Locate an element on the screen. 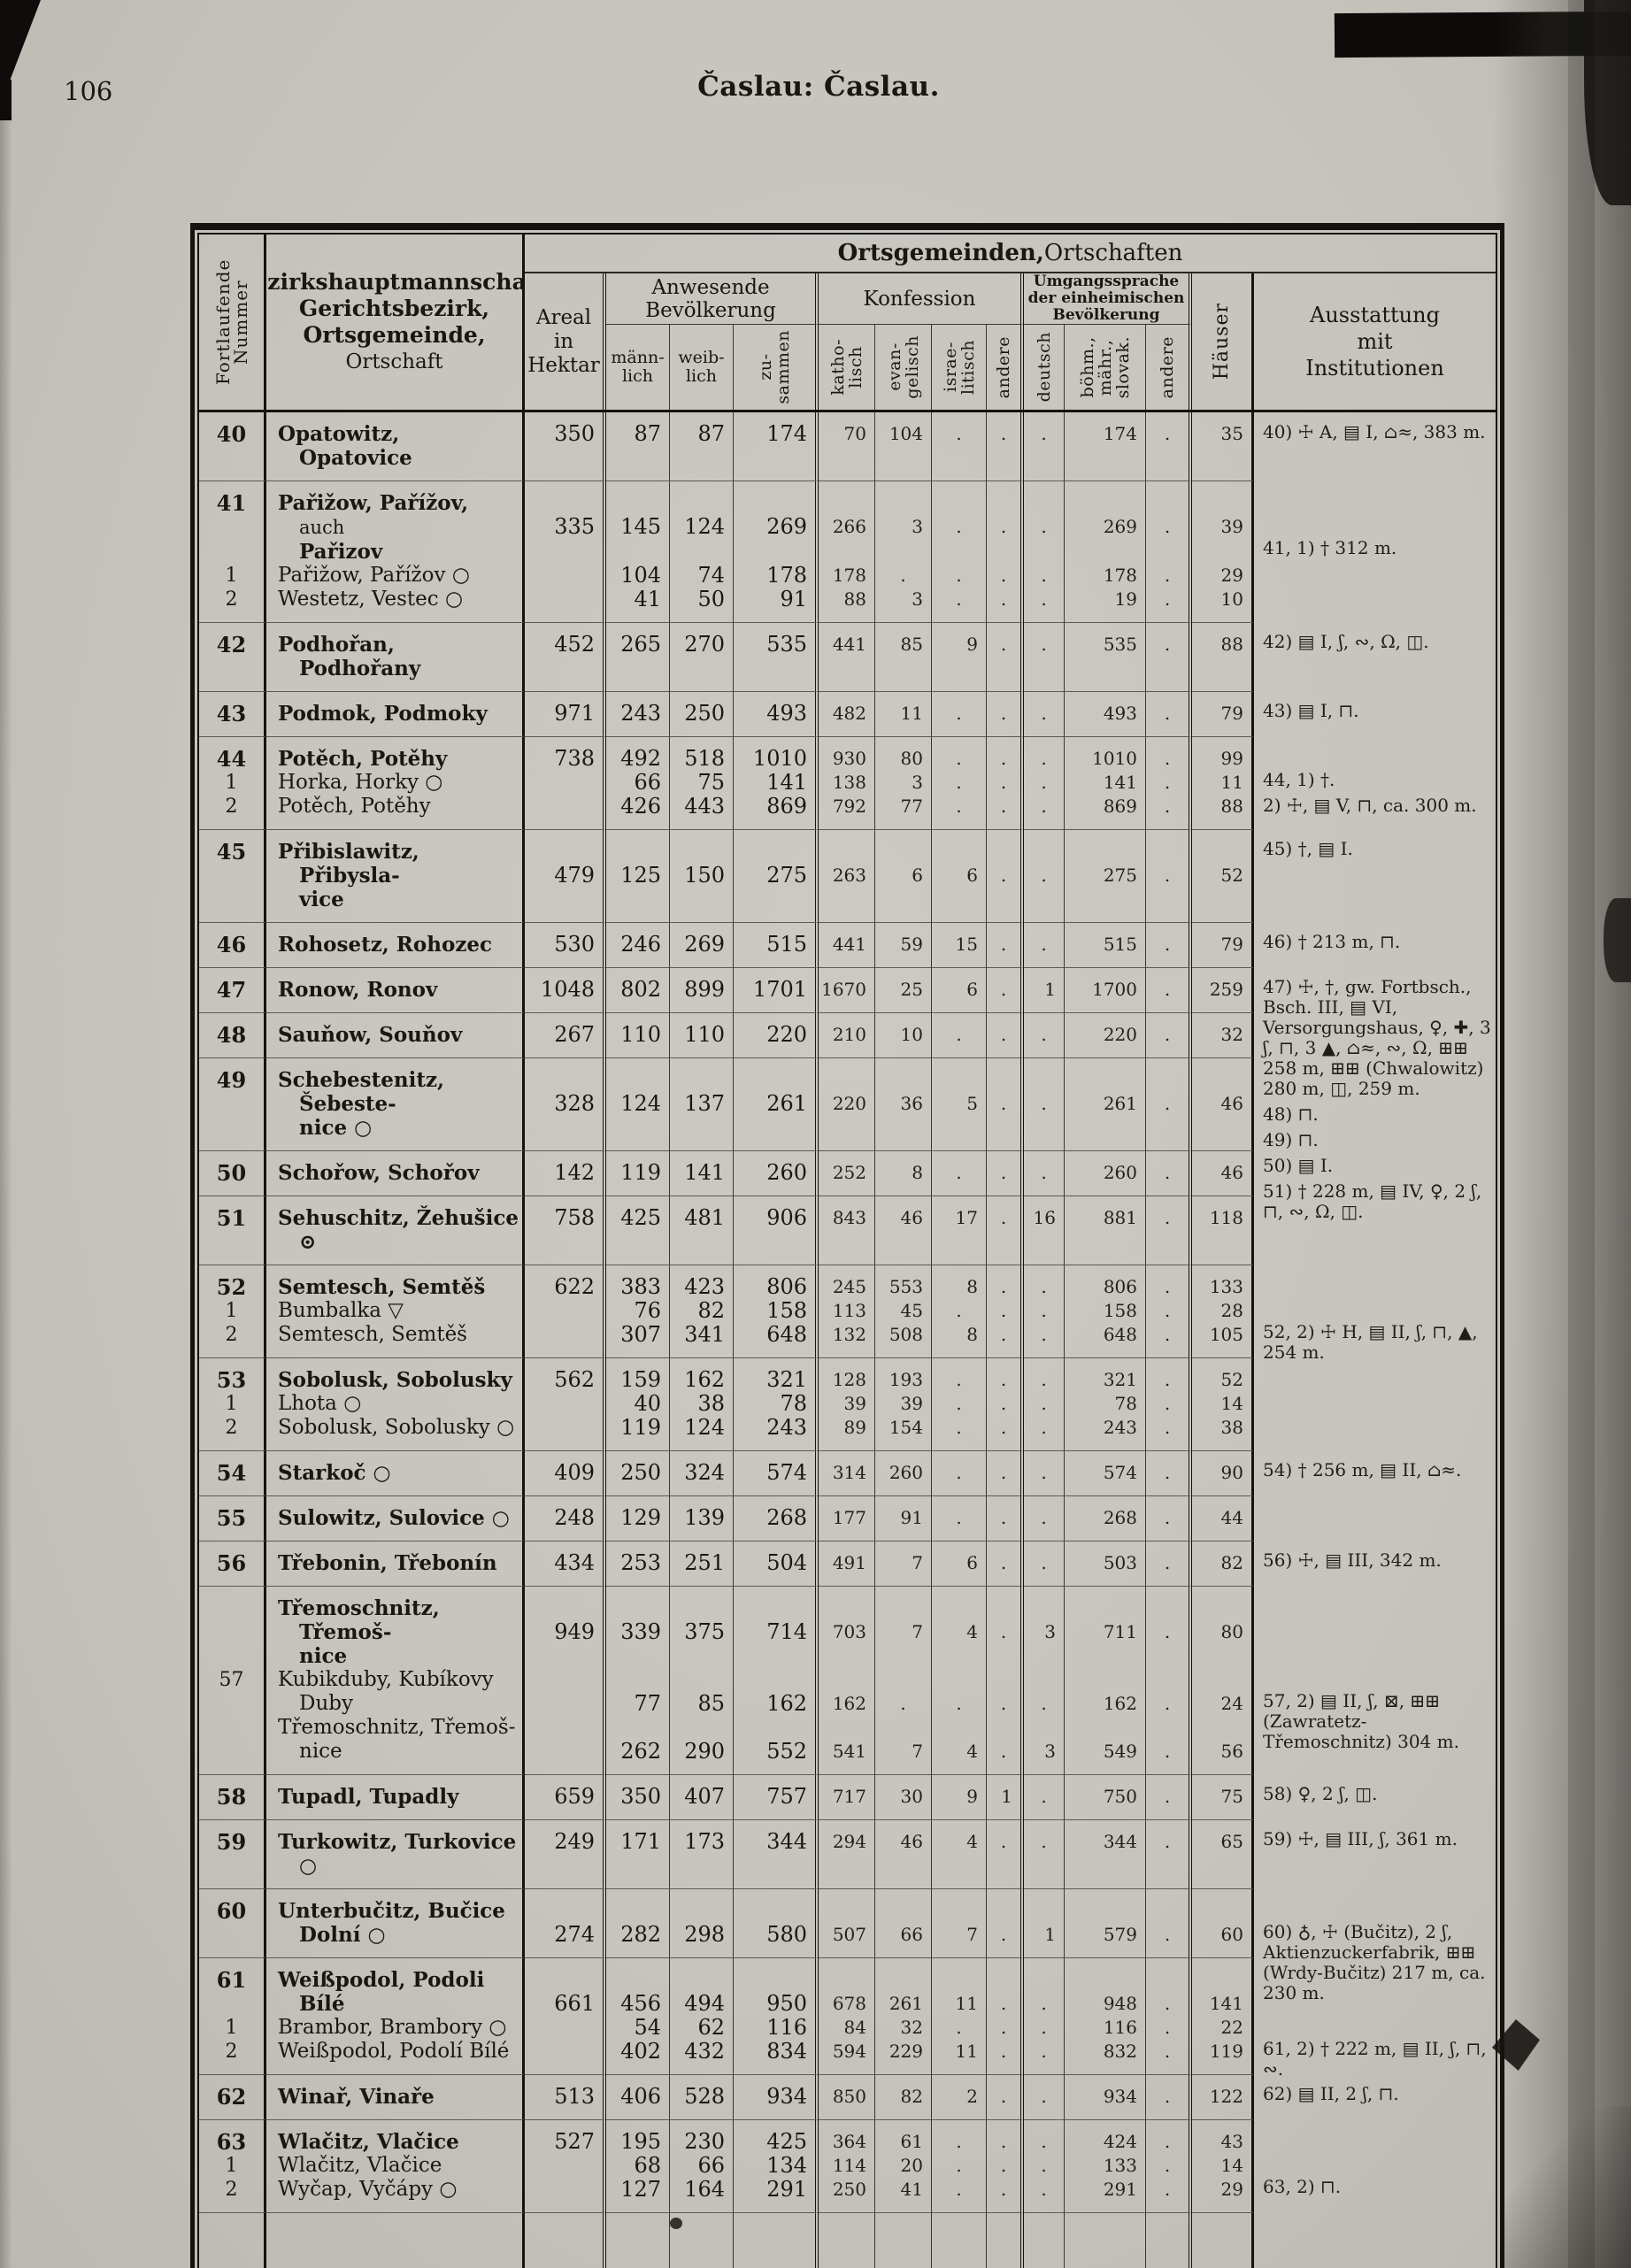 The height and width of the screenshot is (2268, 1631). row-number: 2 is located at coordinates (232, 2195).